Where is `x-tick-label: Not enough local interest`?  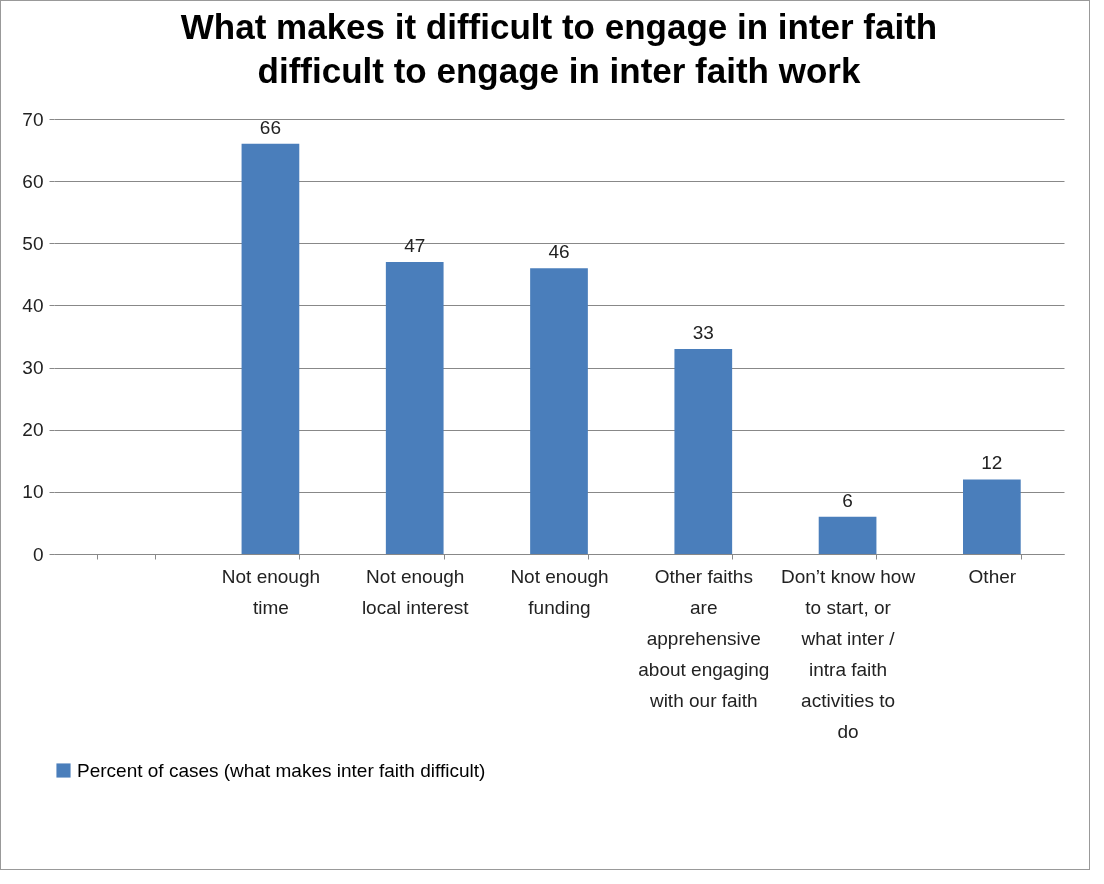 x-tick-label: Not enough local interest is located at coordinates (415, 591).